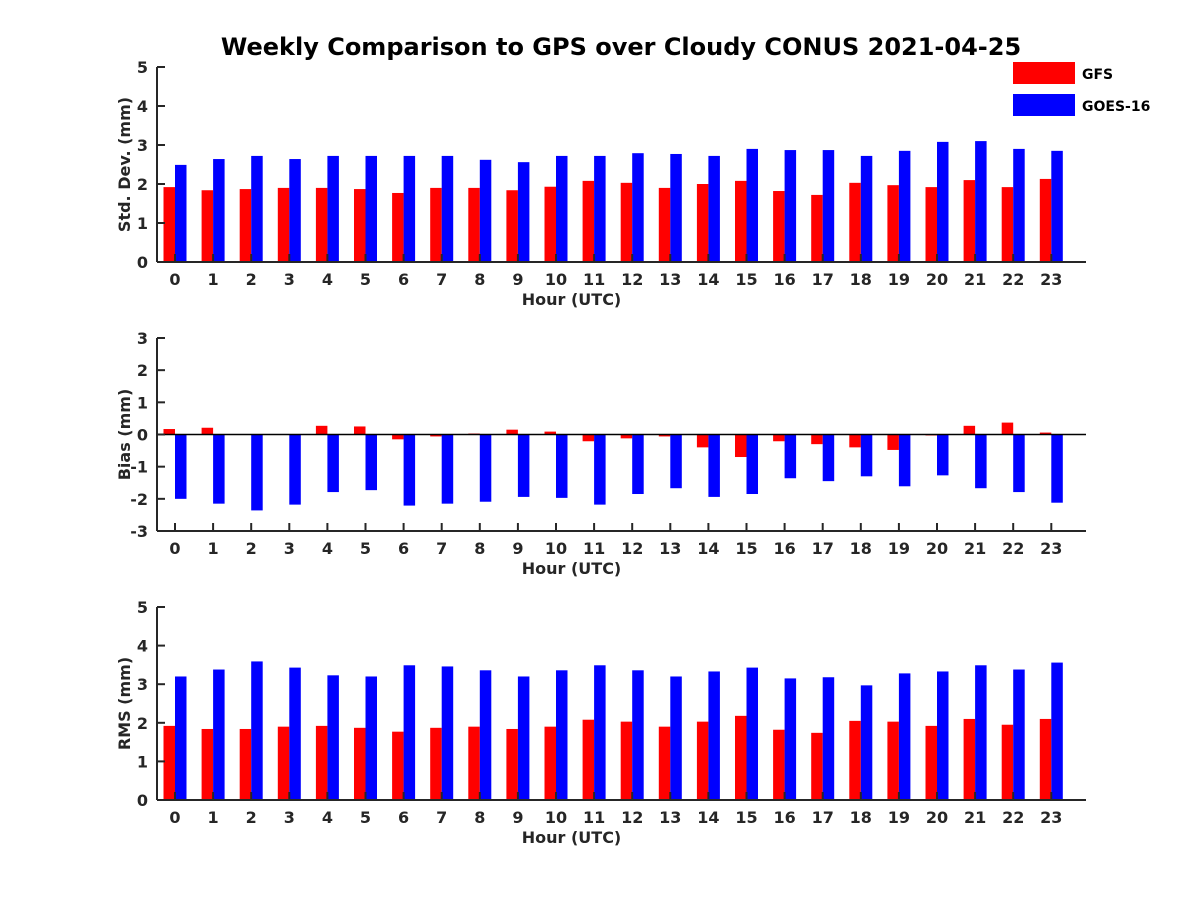 The image size is (1200, 904). What do you see at coordinates (556, 548) in the screenshot?
I see `x-tick-label: 10` at bounding box center [556, 548].